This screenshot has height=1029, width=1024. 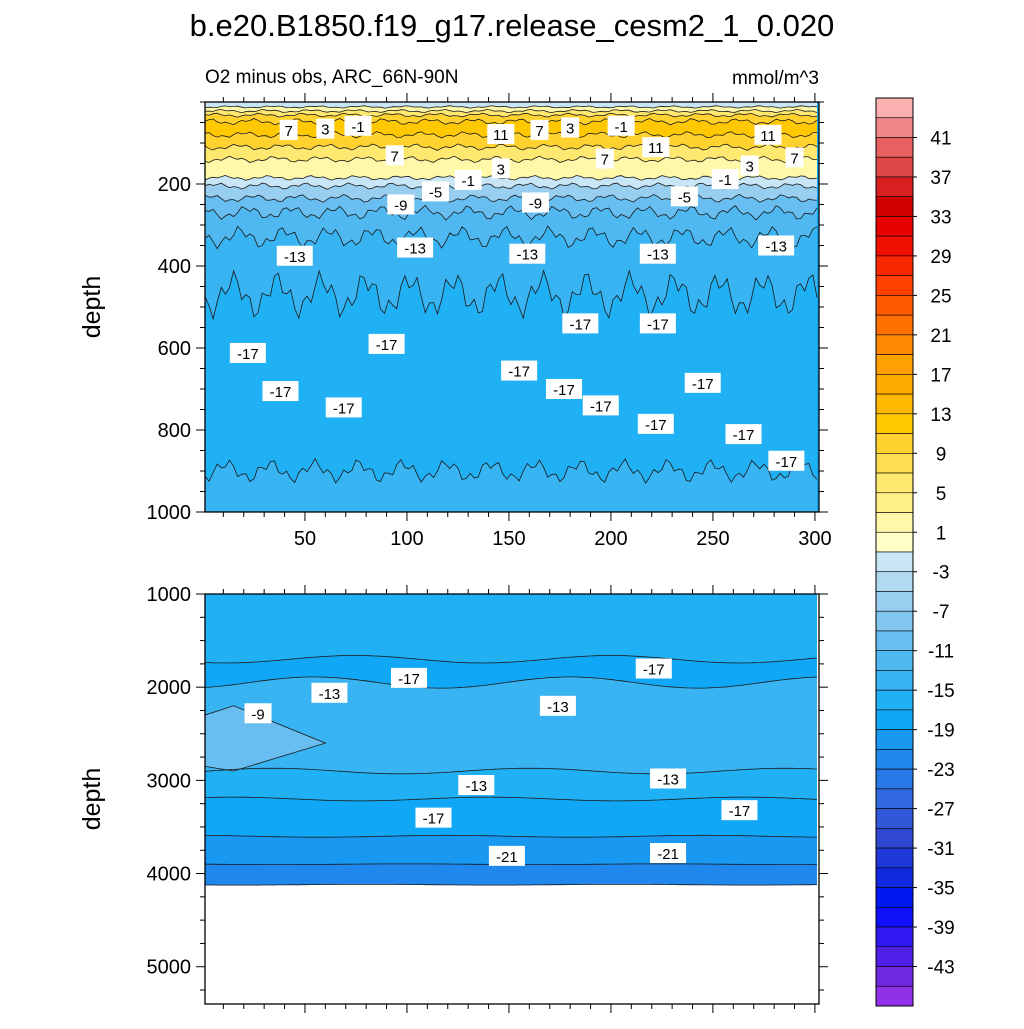 I want to click on y-tick-label: 400, so click(x=174, y=267).